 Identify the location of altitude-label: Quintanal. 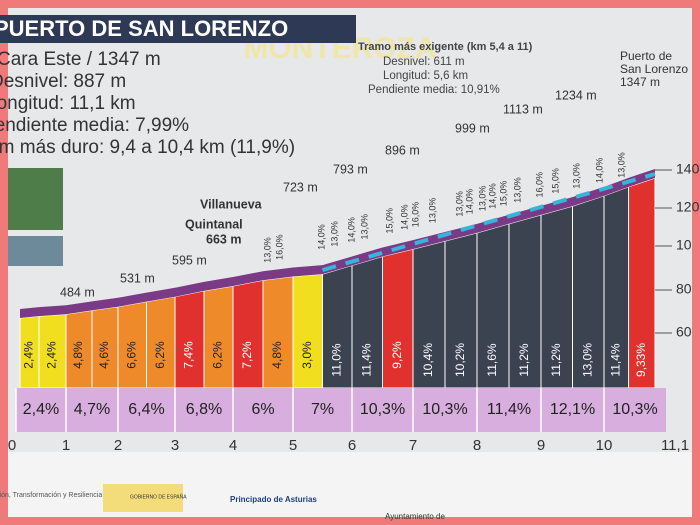
(214, 224).